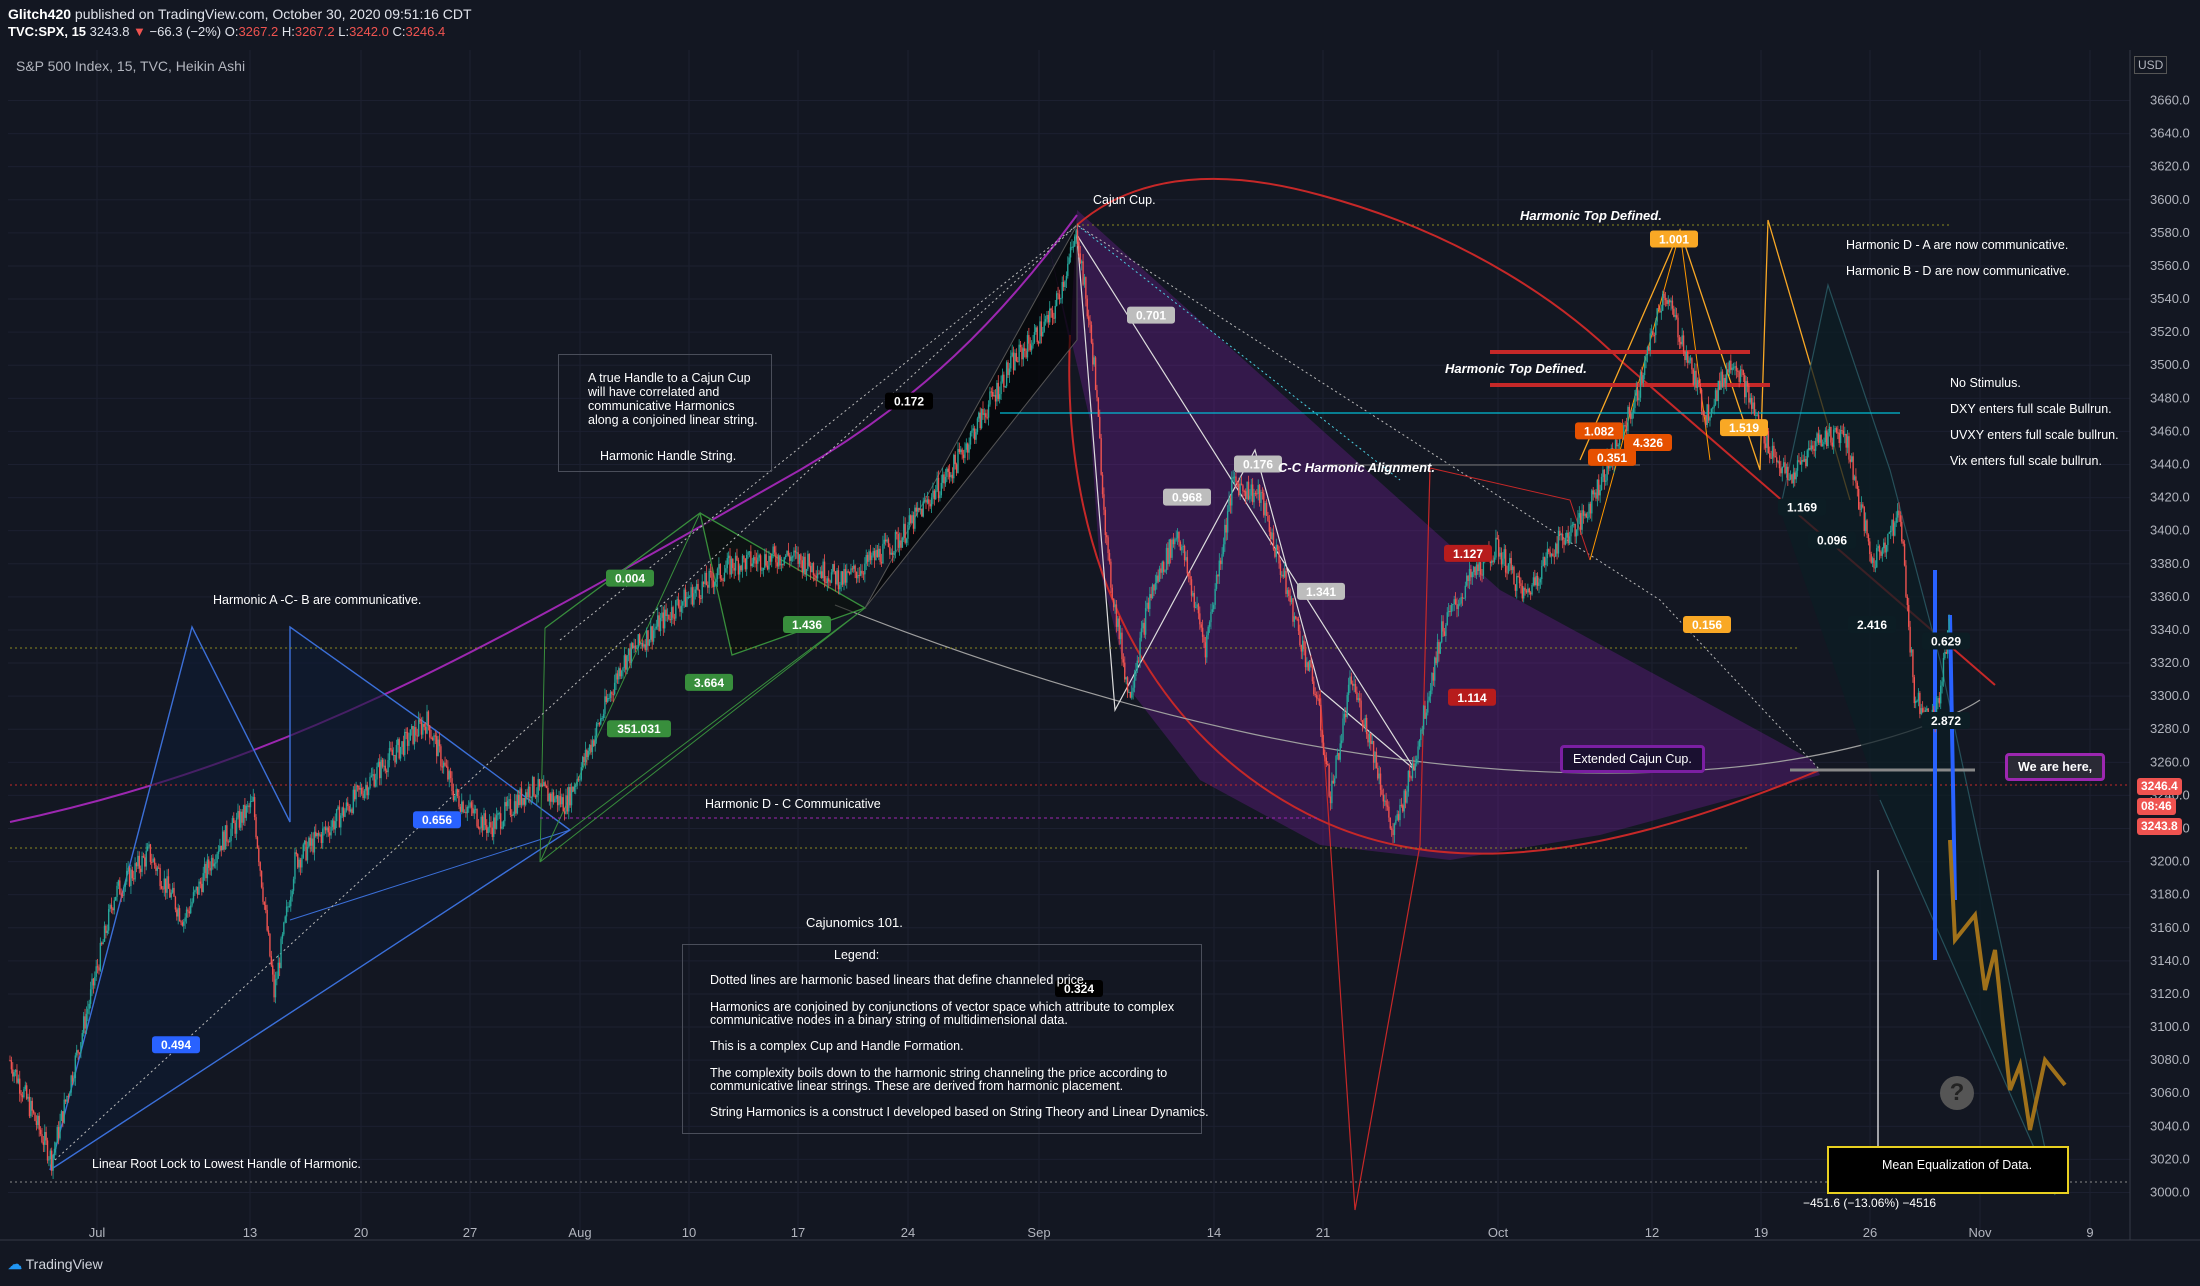 The image size is (2200, 1286). I want to click on help-icon: ?, so click(1957, 1093).